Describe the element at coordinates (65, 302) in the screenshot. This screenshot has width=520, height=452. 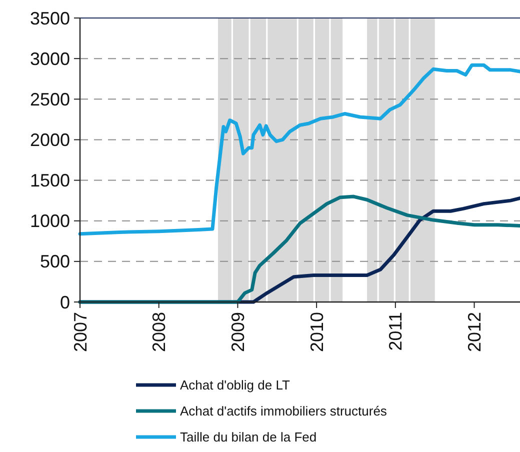
I see `y-tick-label: 0` at that location.